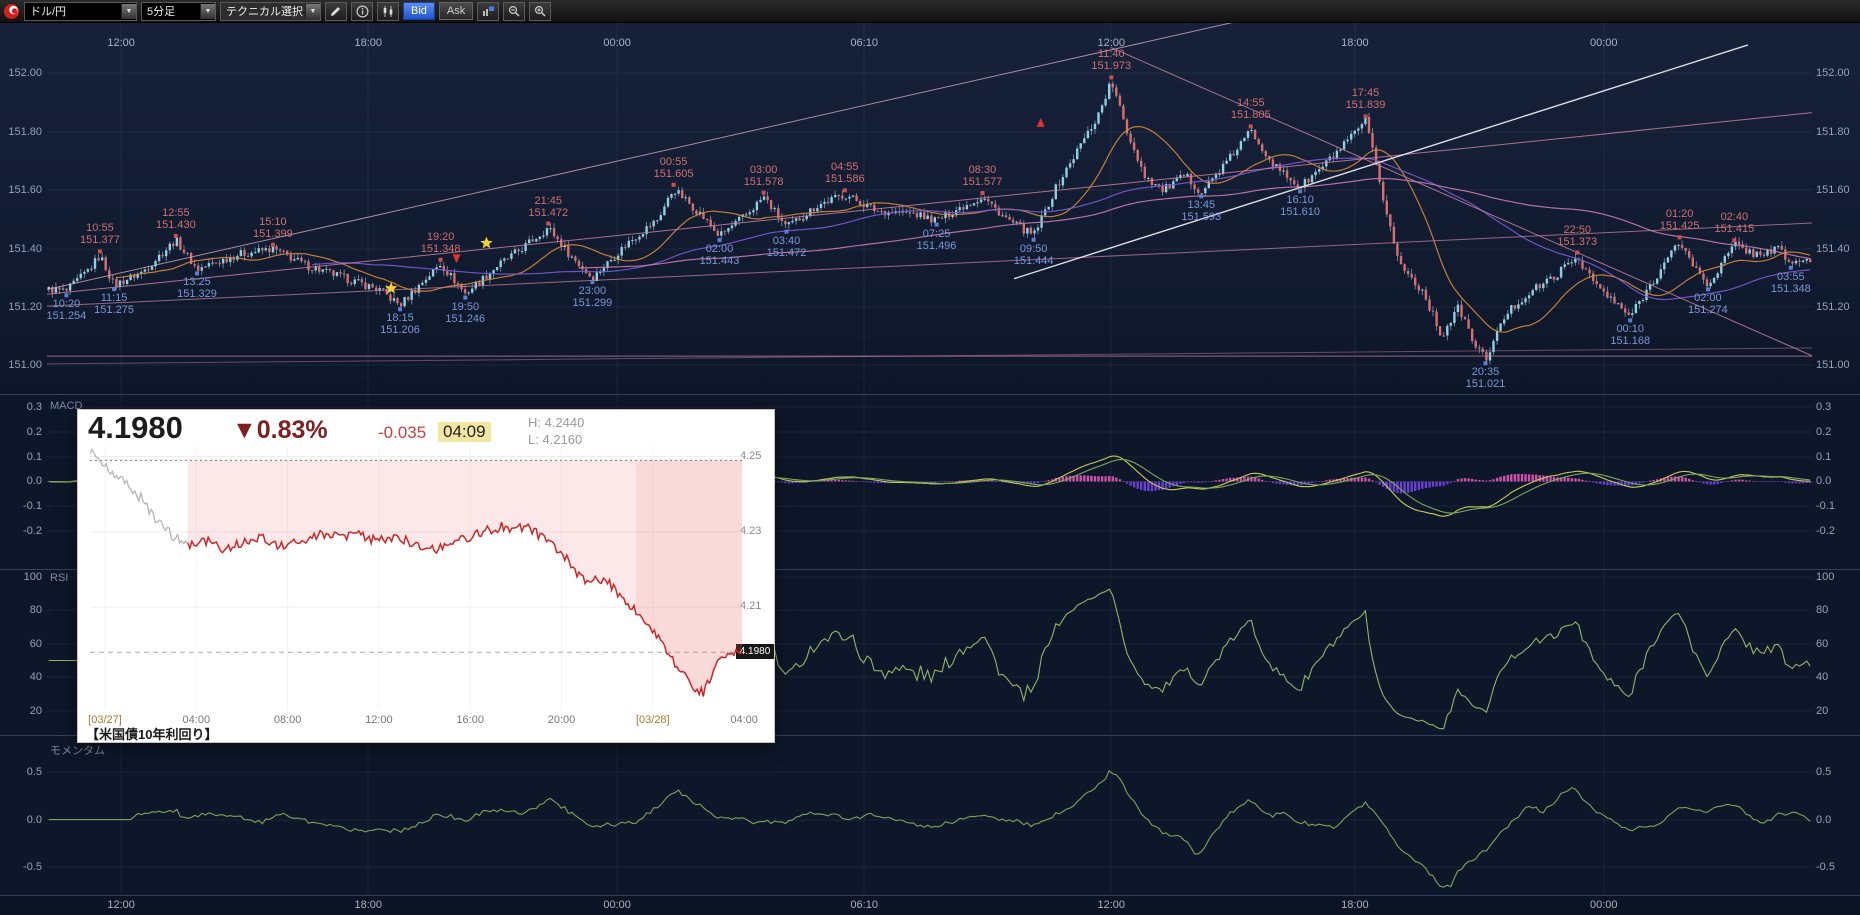 This screenshot has height=915, width=1860. What do you see at coordinates (417, 578) in the screenshot?
I see `yield-line-chart` at bounding box center [417, 578].